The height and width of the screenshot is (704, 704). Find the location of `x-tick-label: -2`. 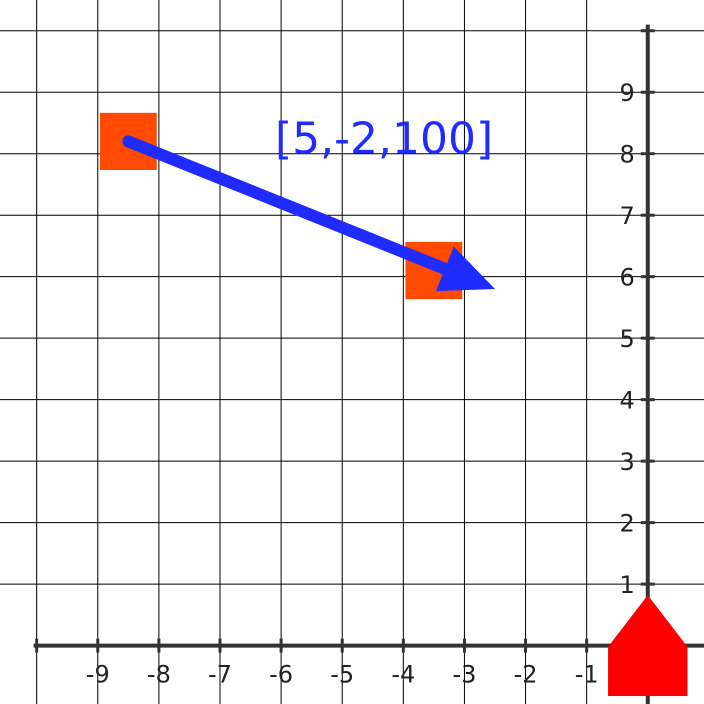

x-tick-label: -2 is located at coordinates (526, 675).